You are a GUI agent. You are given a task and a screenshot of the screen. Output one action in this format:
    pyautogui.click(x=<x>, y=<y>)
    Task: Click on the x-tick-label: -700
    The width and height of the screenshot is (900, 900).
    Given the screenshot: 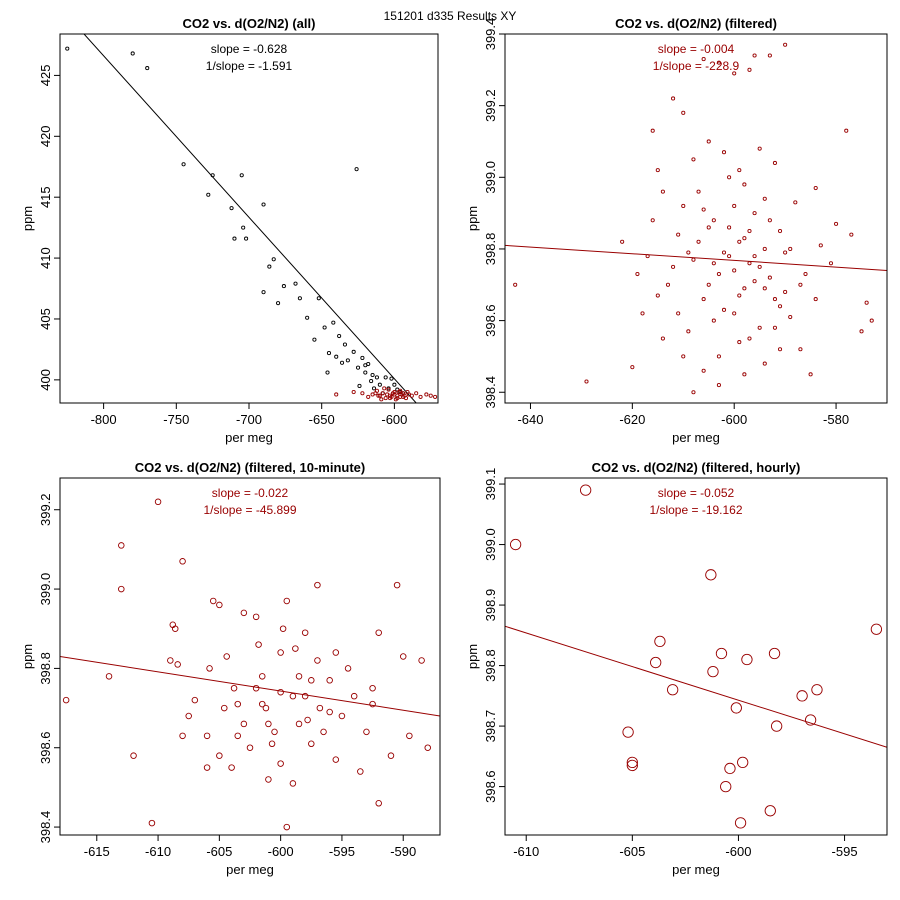 What is the action you would take?
    pyautogui.click(x=249, y=419)
    